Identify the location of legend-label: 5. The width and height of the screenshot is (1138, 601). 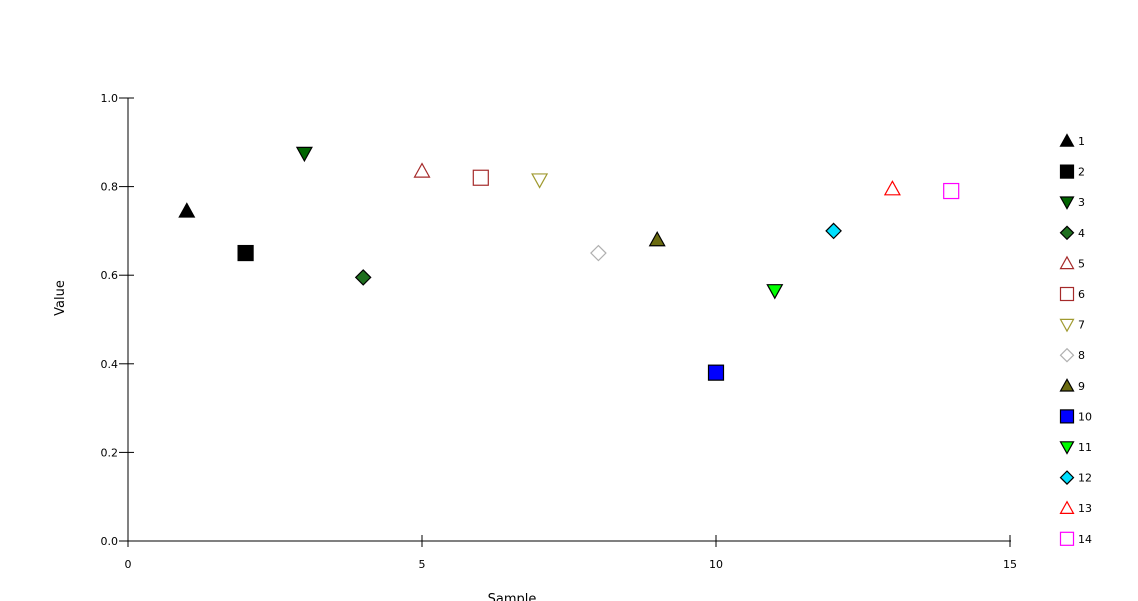
(1081, 263).